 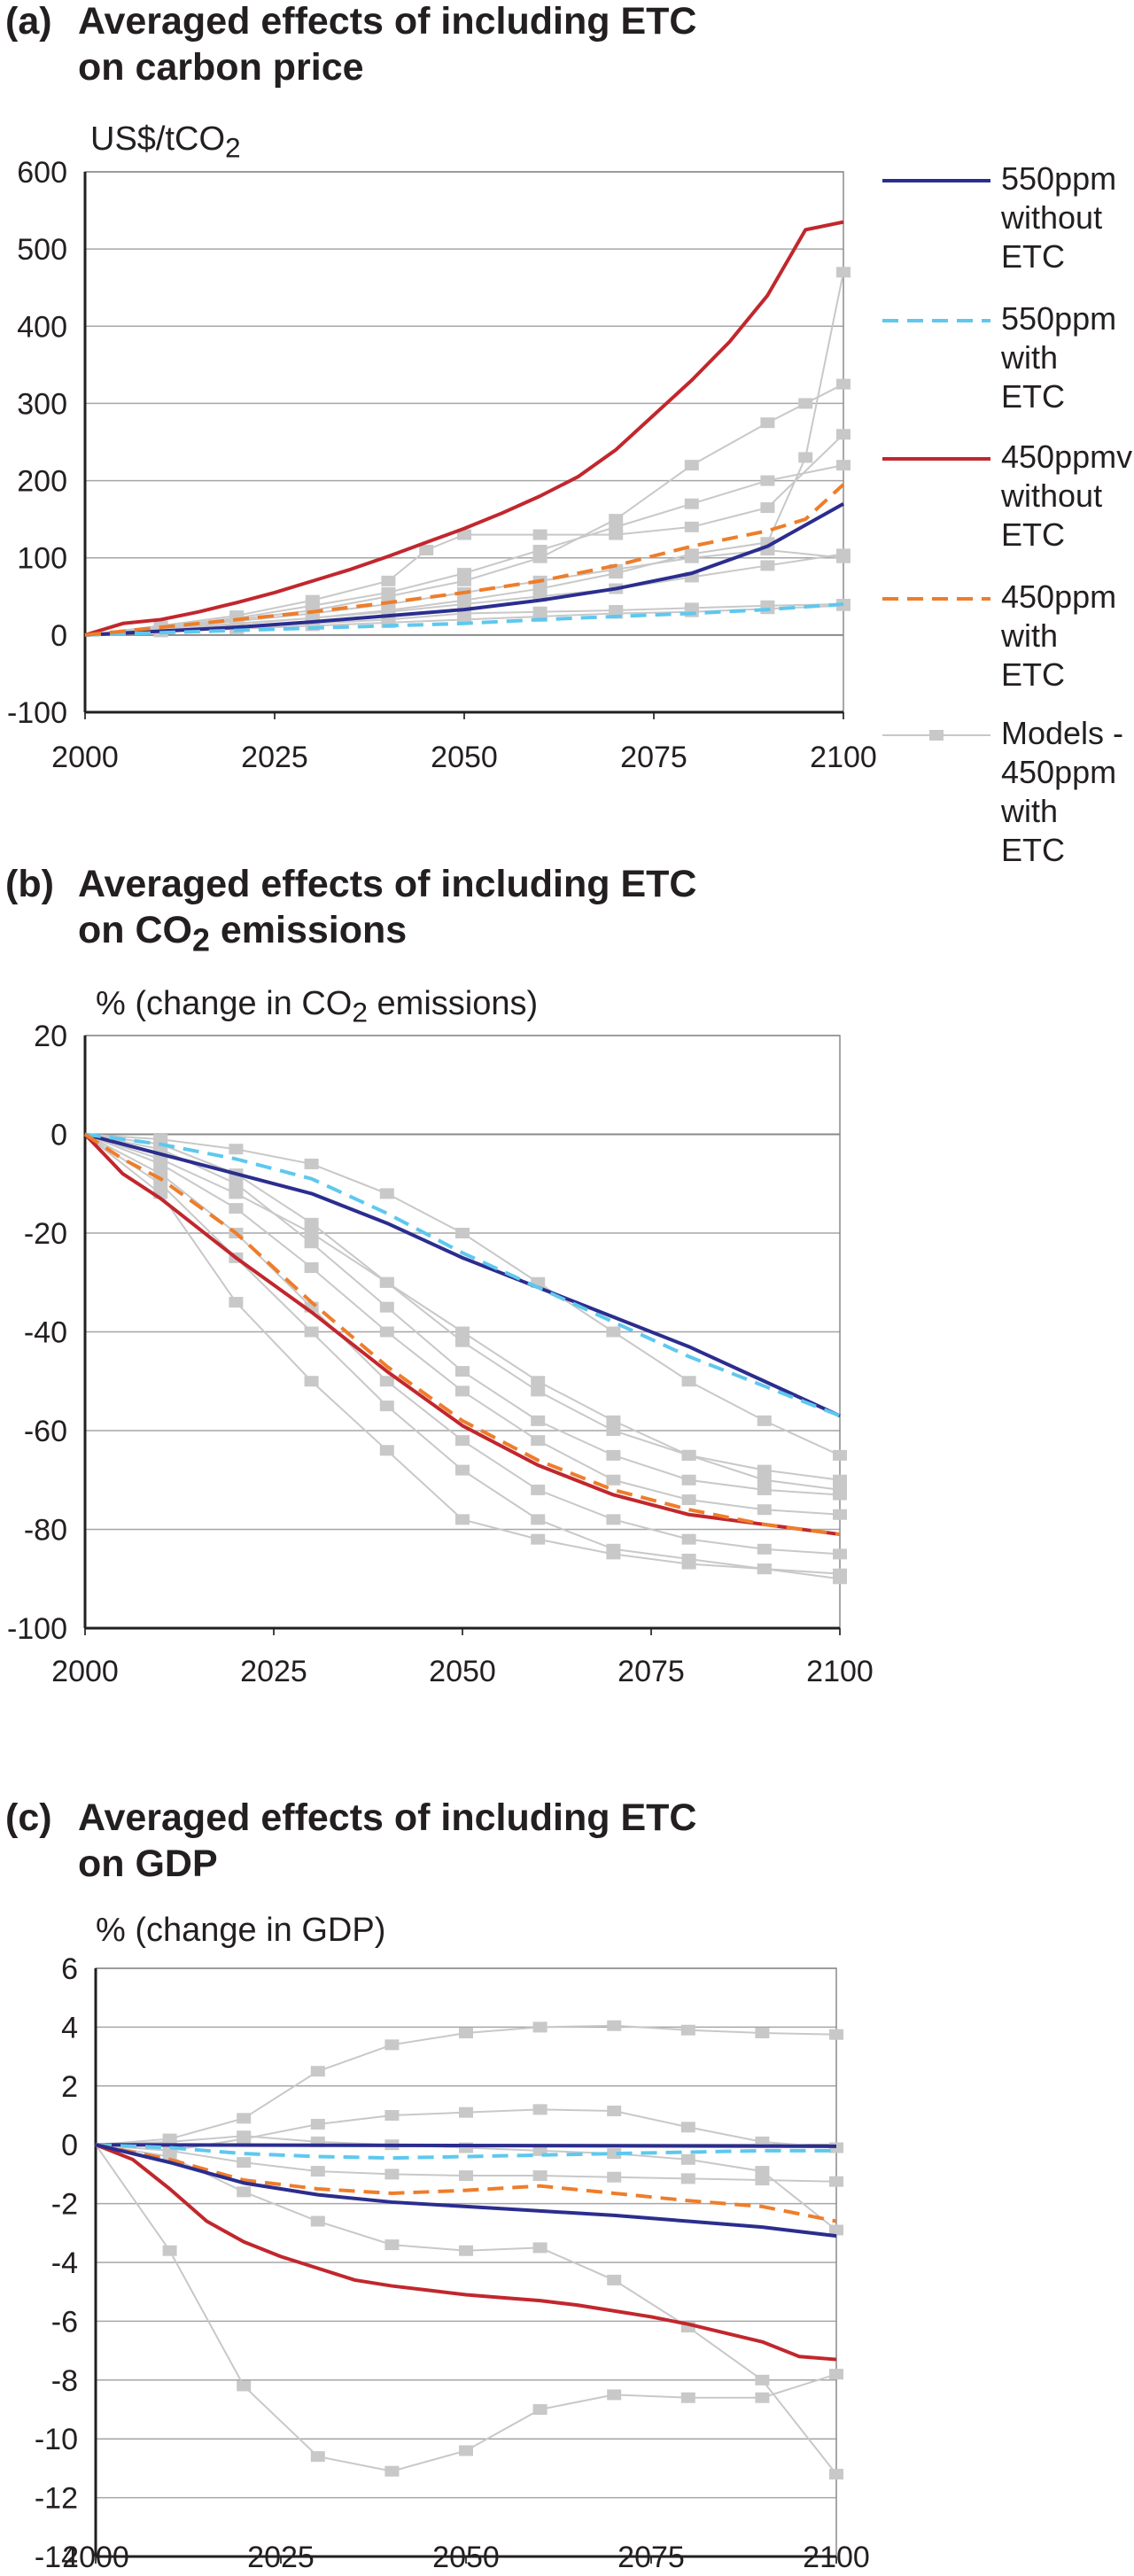 What do you see at coordinates (464, 757) in the screenshot?
I see `x-tick-label: 2050` at bounding box center [464, 757].